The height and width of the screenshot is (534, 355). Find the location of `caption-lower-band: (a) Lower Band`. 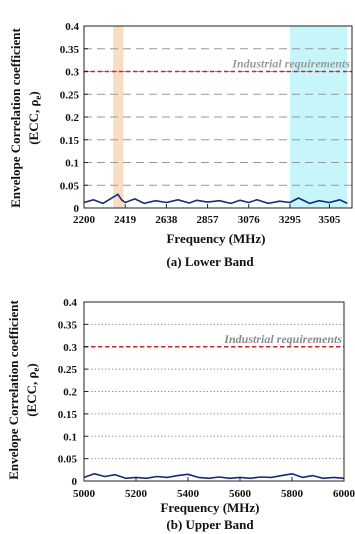

caption-lower-band: (a) Lower Band is located at coordinates (210, 261).